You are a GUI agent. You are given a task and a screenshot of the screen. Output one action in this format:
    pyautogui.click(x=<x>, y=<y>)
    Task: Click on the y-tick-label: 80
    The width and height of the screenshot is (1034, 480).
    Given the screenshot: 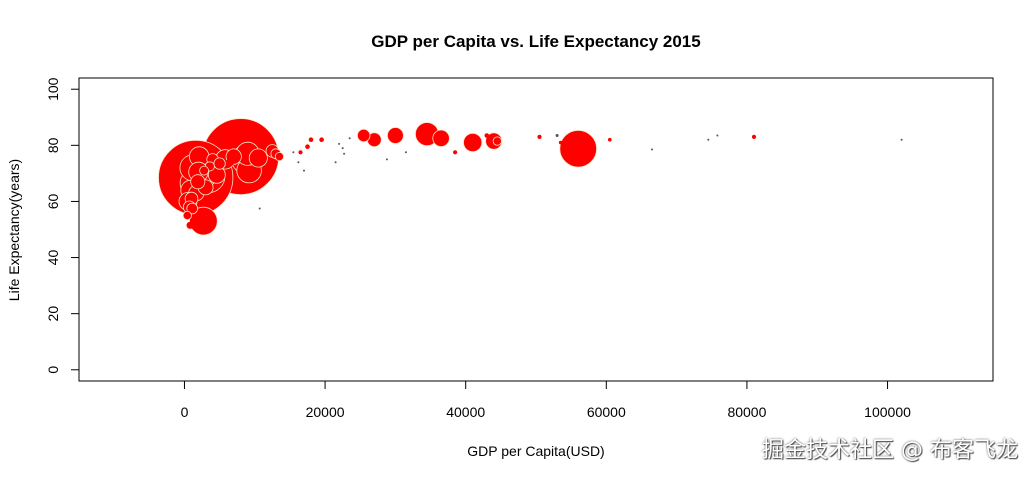 What is the action you would take?
    pyautogui.click(x=53, y=145)
    